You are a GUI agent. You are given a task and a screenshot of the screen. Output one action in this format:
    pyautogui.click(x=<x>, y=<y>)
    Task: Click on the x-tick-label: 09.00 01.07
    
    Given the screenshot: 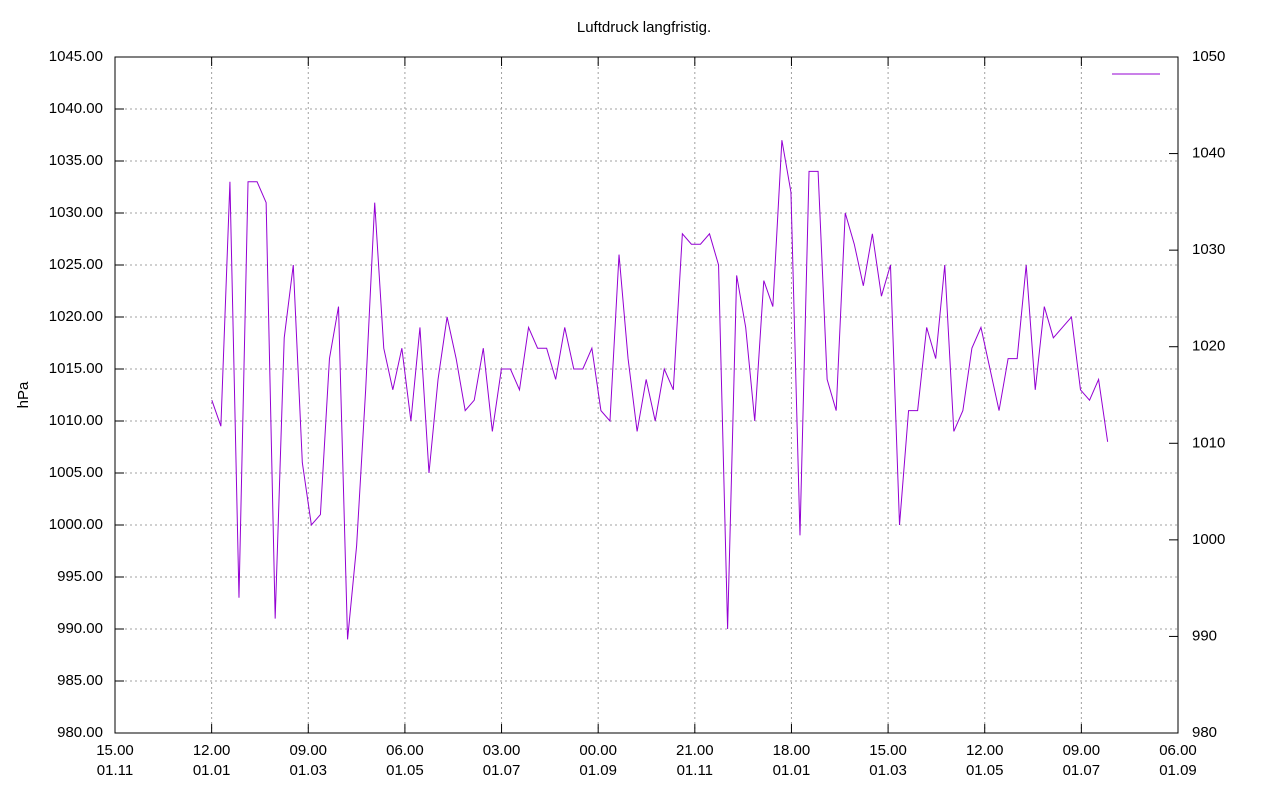 What is the action you would take?
    pyautogui.click(x=1081, y=760)
    